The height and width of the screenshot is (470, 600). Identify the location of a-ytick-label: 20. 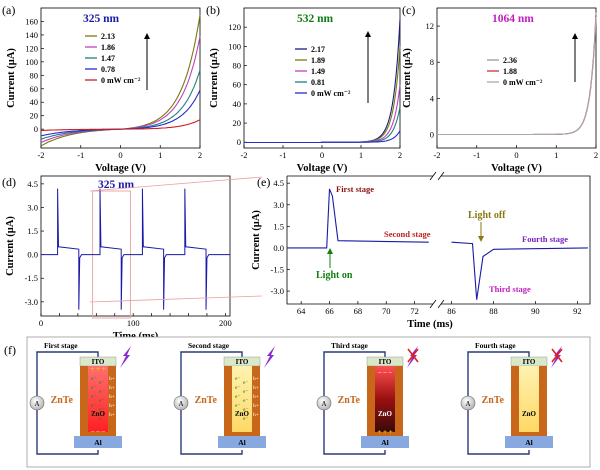
(34, 116).